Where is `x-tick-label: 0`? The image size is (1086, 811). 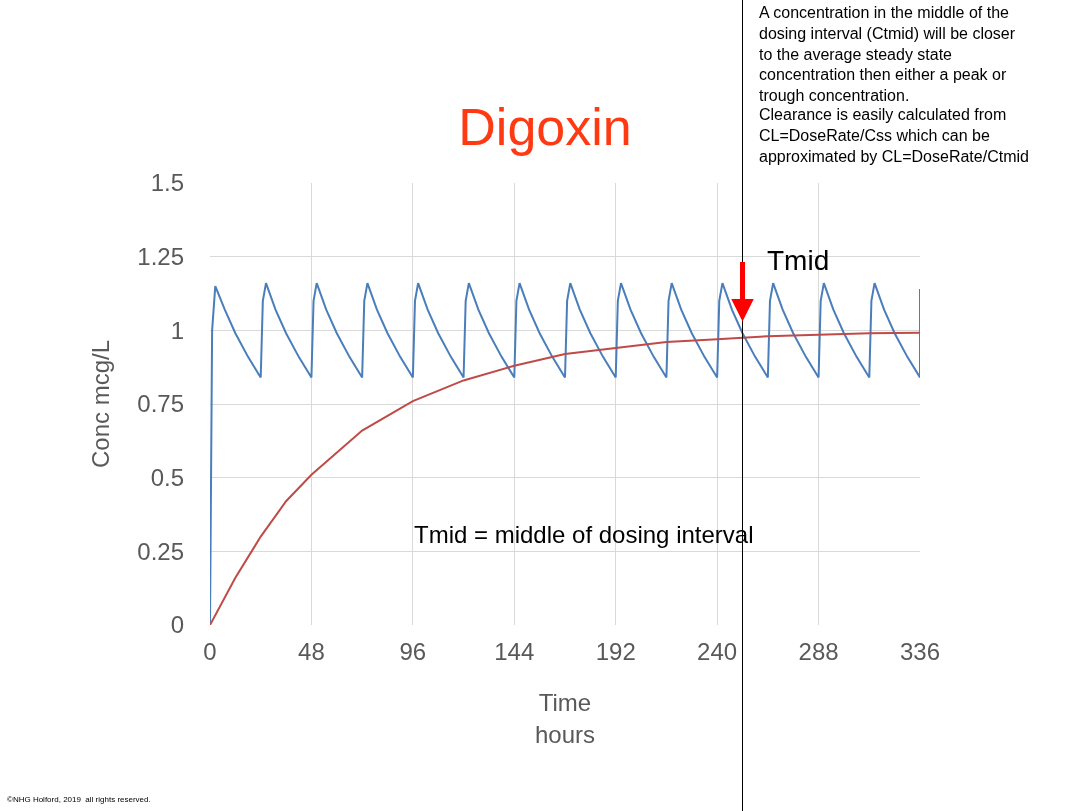 x-tick-label: 0 is located at coordinates (210, 651).